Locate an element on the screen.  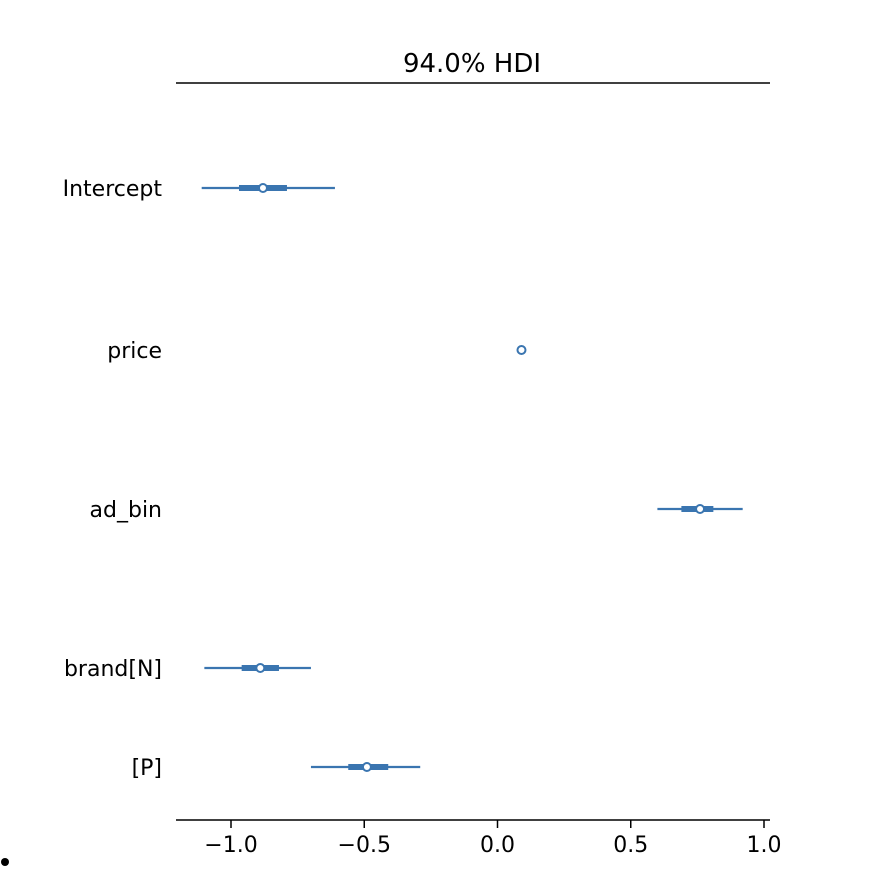
row-label: [P] is located at coordinates (147, 768).